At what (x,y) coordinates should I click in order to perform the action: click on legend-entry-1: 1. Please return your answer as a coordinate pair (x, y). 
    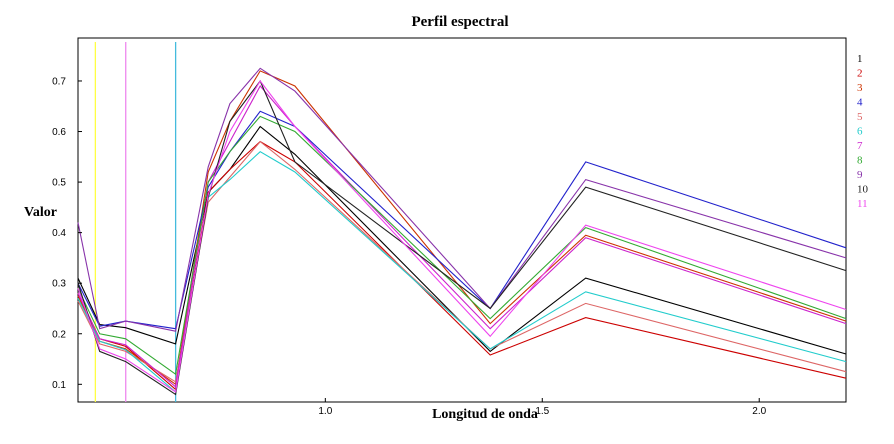
    Looking at the image, I should click on (860, 59).